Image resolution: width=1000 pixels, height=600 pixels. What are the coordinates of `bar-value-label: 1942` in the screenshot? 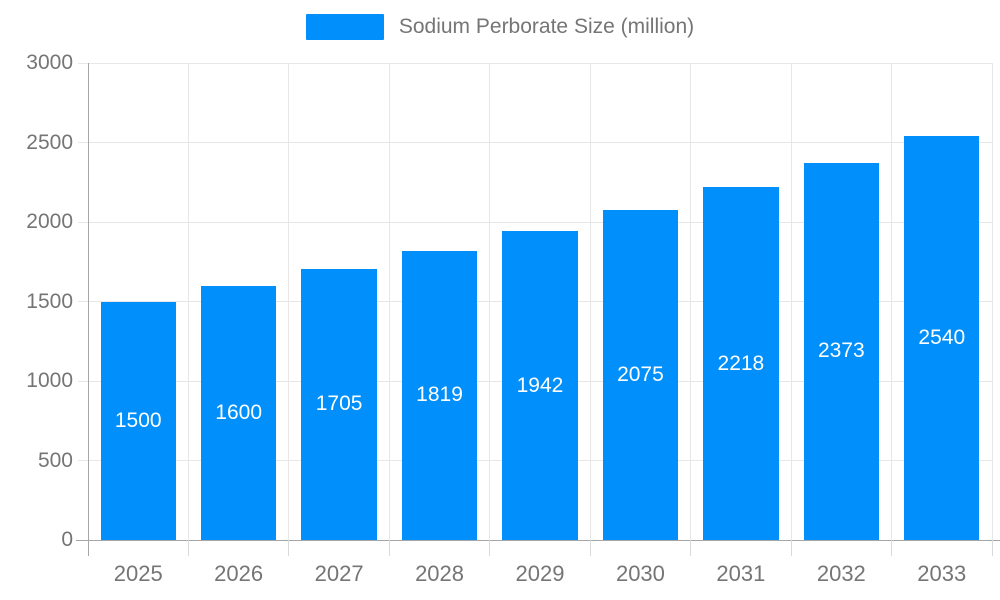 It's located at (540, 385).